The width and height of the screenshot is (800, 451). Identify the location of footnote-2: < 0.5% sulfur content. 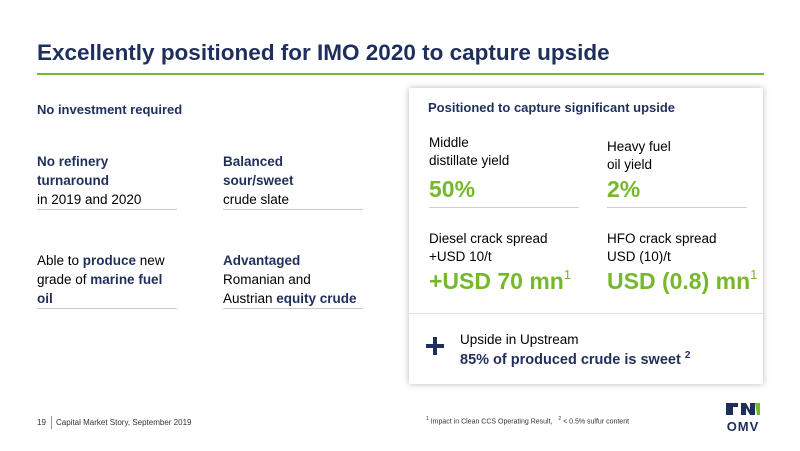
(595, 422).